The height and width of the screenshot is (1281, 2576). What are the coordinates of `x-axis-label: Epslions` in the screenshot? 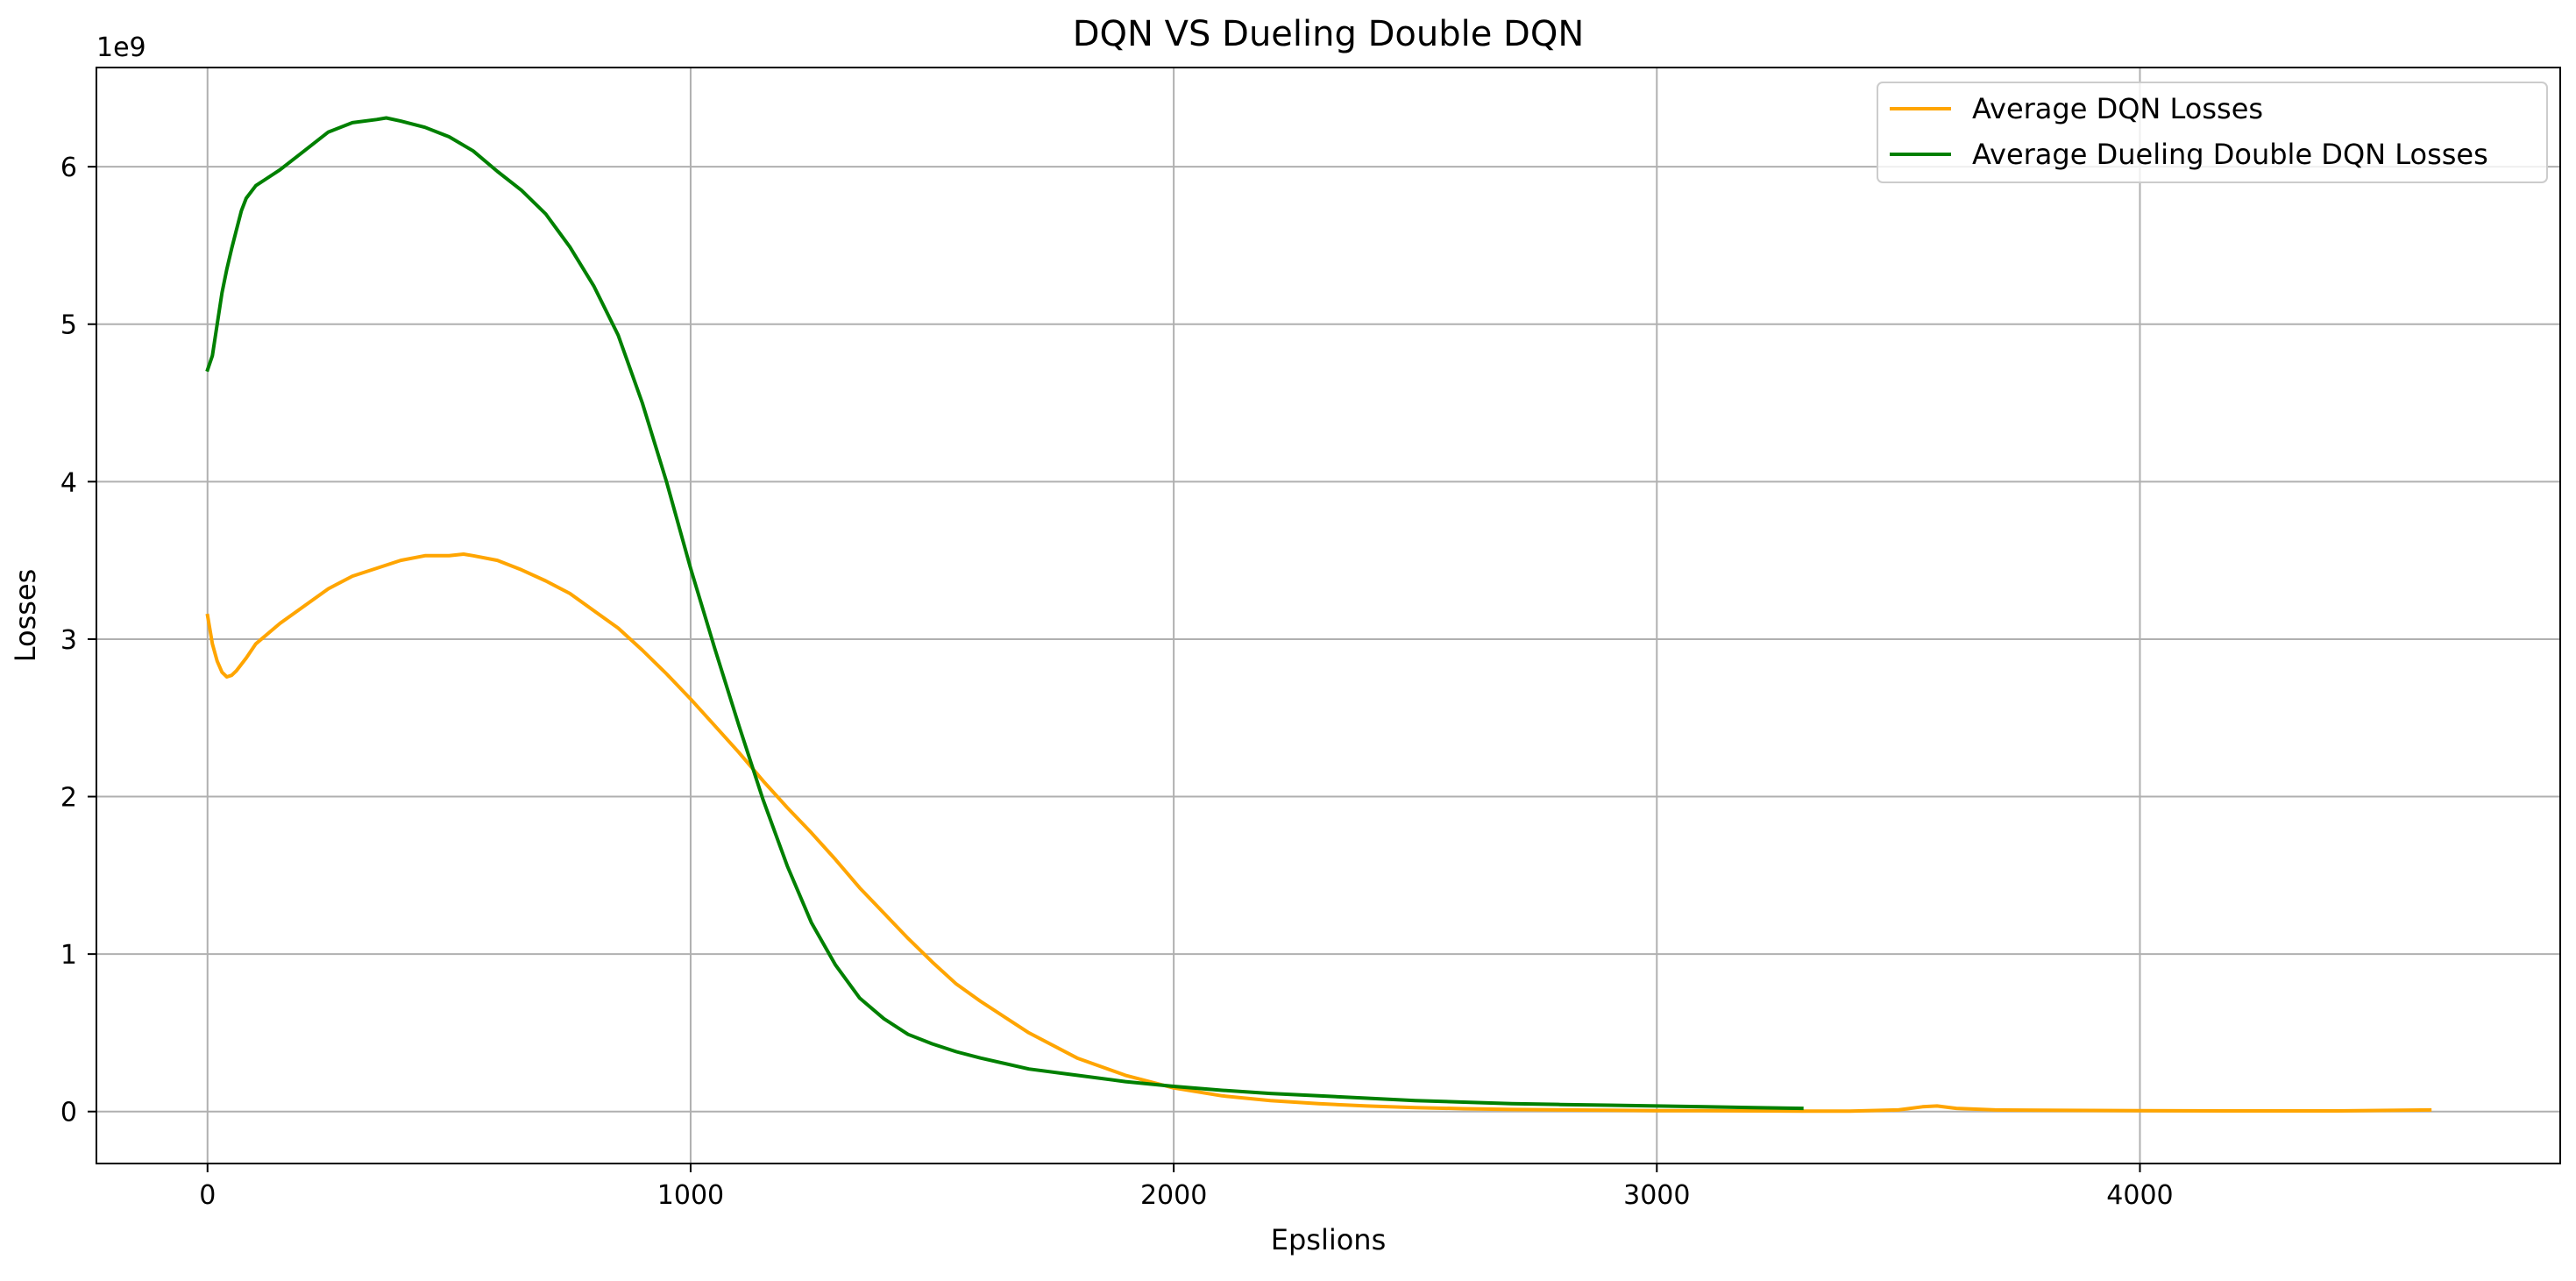 It's located at (1329, 1239).